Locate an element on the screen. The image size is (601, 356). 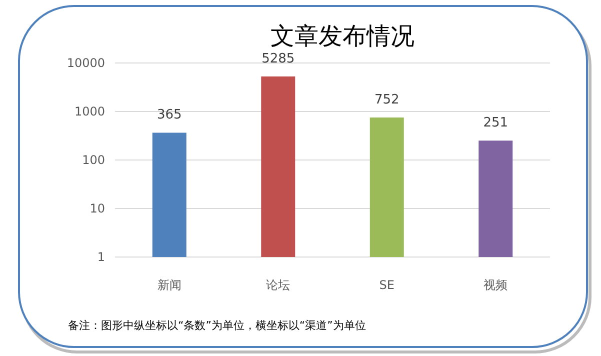
y-tick-label: 10000 is located at coordinates (85, 63).